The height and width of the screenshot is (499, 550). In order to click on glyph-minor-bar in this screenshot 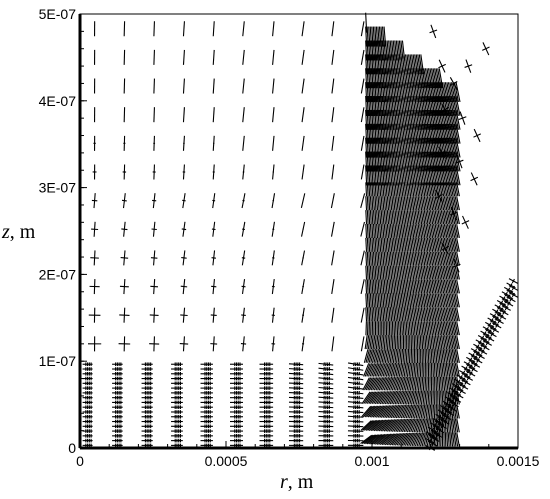, I will do `click(326, 383)`.